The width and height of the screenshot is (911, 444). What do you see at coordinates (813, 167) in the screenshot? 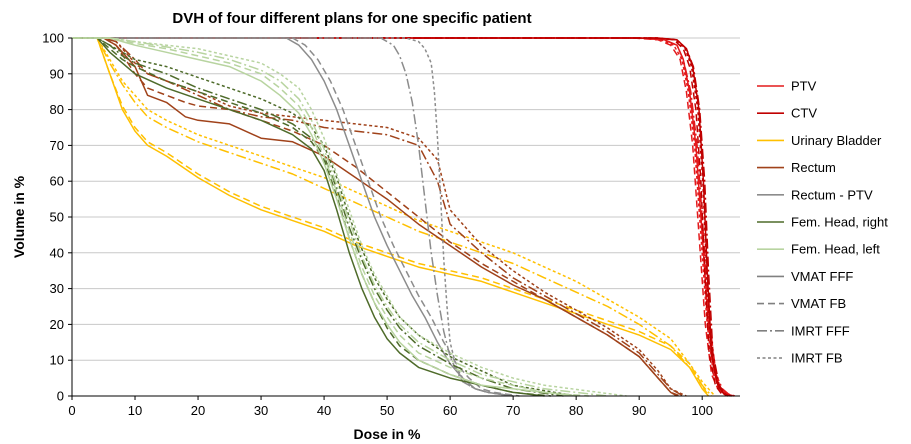
I see `legend-label-rectum: Rectum` at bounding box center [813, 167].